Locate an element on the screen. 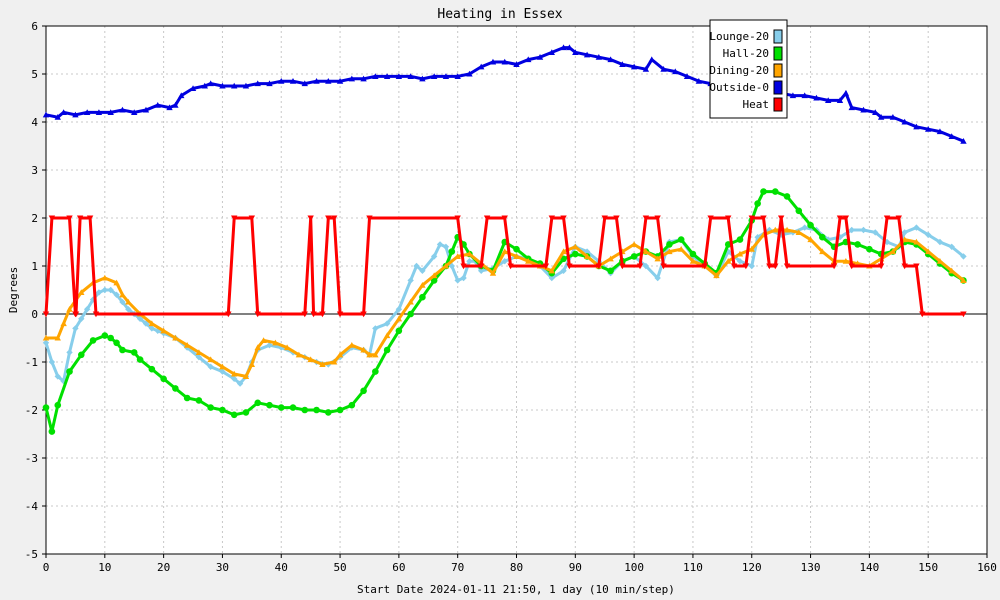  y-tick-label: -4 is located at coordinates (32, 506).